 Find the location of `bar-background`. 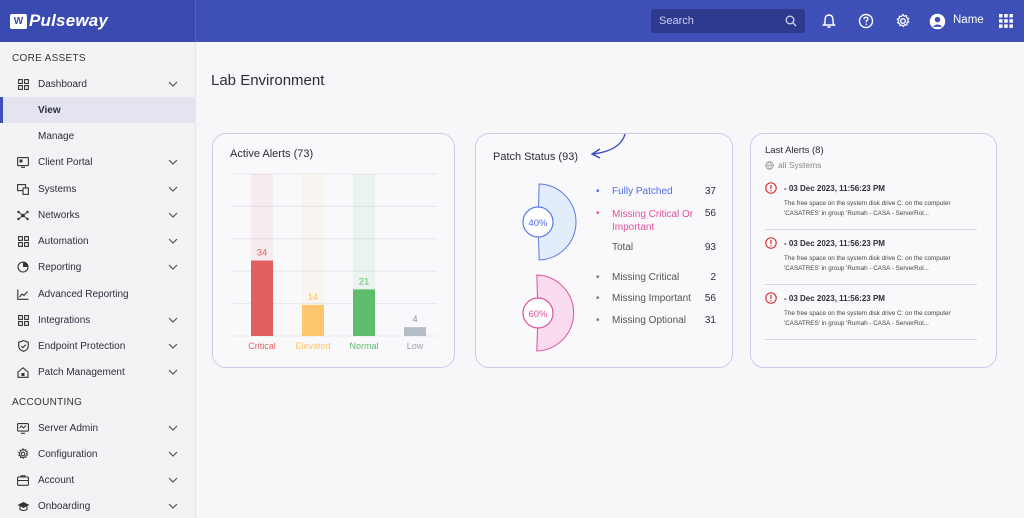

bar-background is located at coordinates (313, 255).